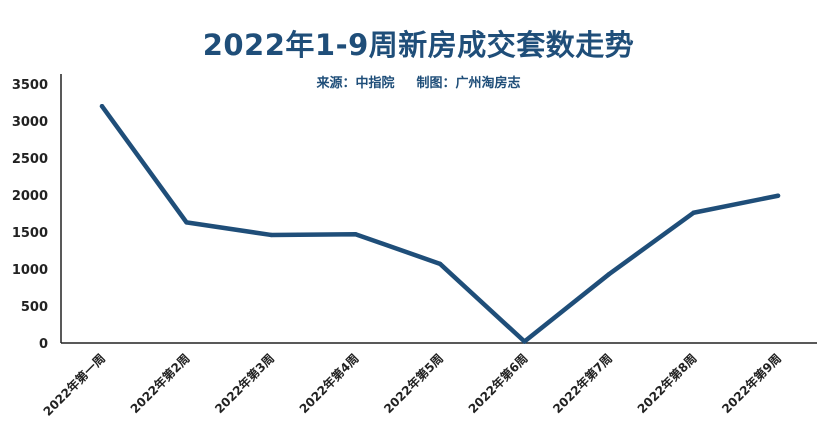  What do you see at coordinates (583, 384) in the screenshot?
I see `x-tick-label: 2022年第7周` at bounding box center [583, 384].